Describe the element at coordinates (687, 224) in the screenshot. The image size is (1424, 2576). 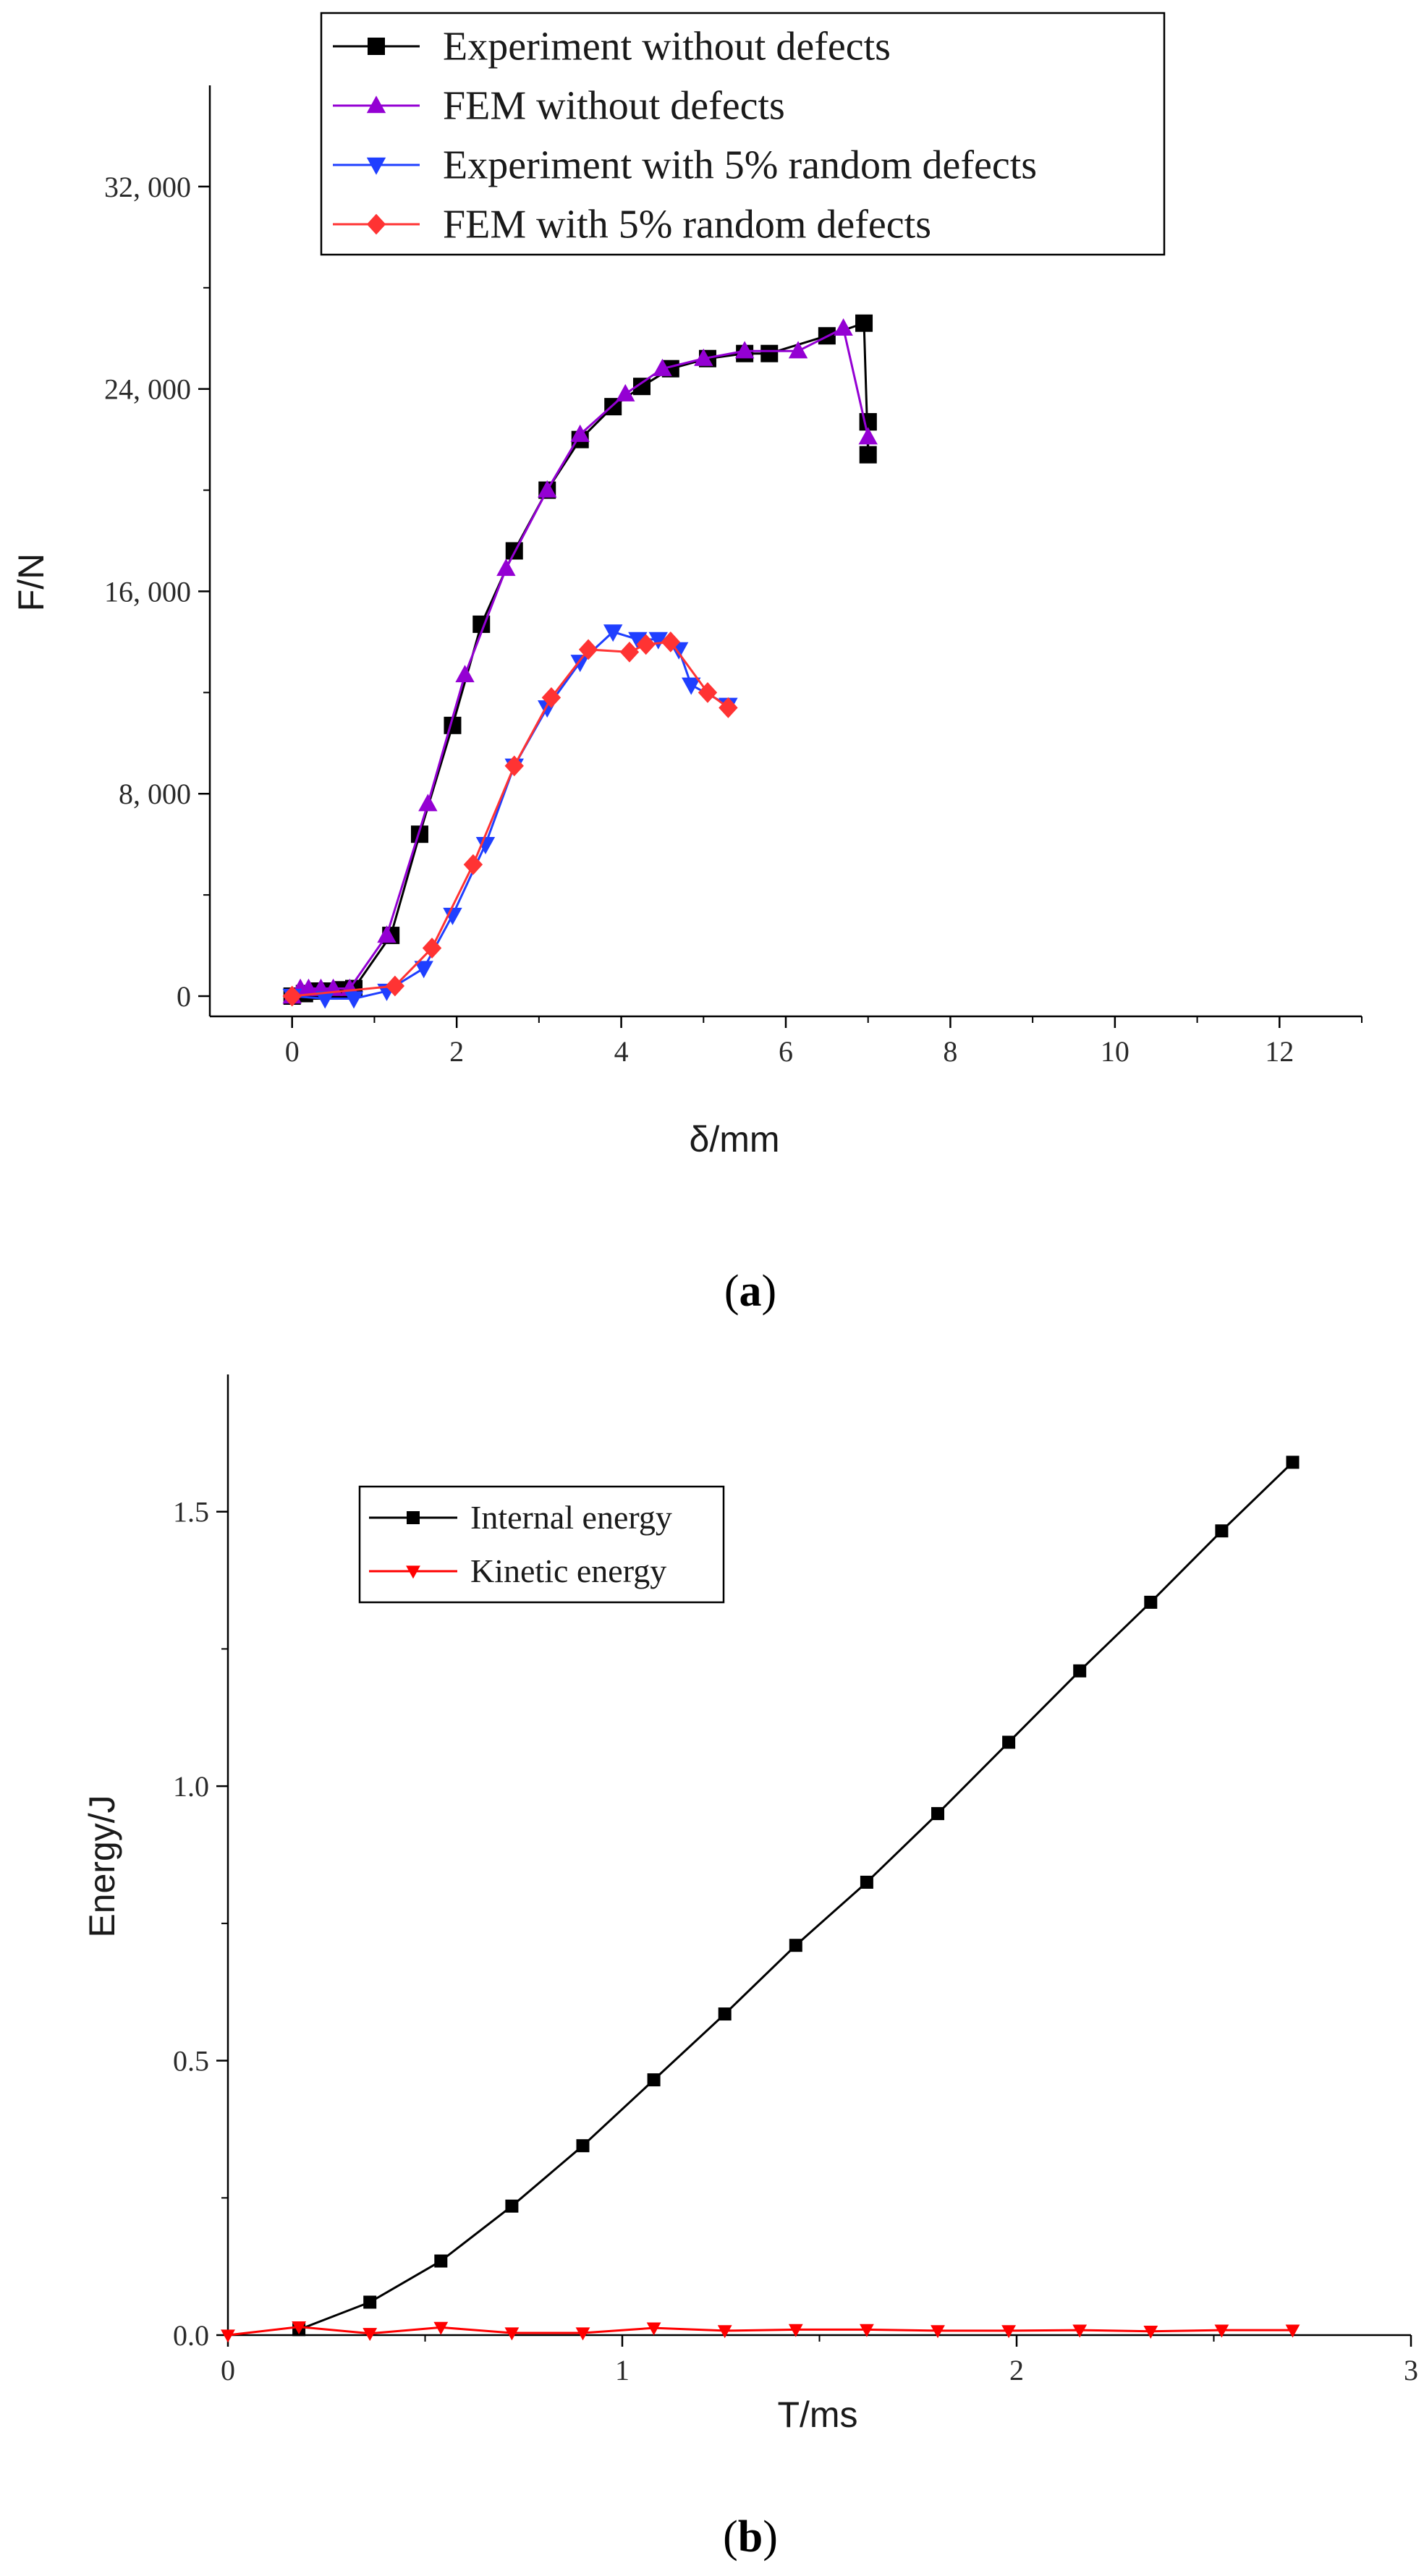
I see `chart-a-legend-label-fem-with-5-random-defects: FEM with 5% random defects` at that location.